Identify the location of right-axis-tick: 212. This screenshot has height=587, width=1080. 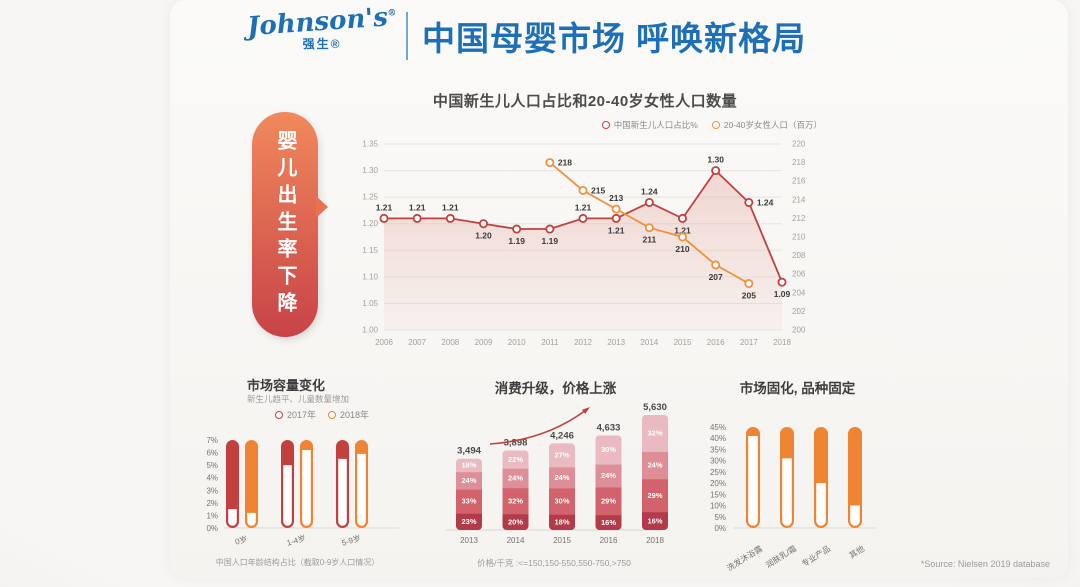
(799, 218).